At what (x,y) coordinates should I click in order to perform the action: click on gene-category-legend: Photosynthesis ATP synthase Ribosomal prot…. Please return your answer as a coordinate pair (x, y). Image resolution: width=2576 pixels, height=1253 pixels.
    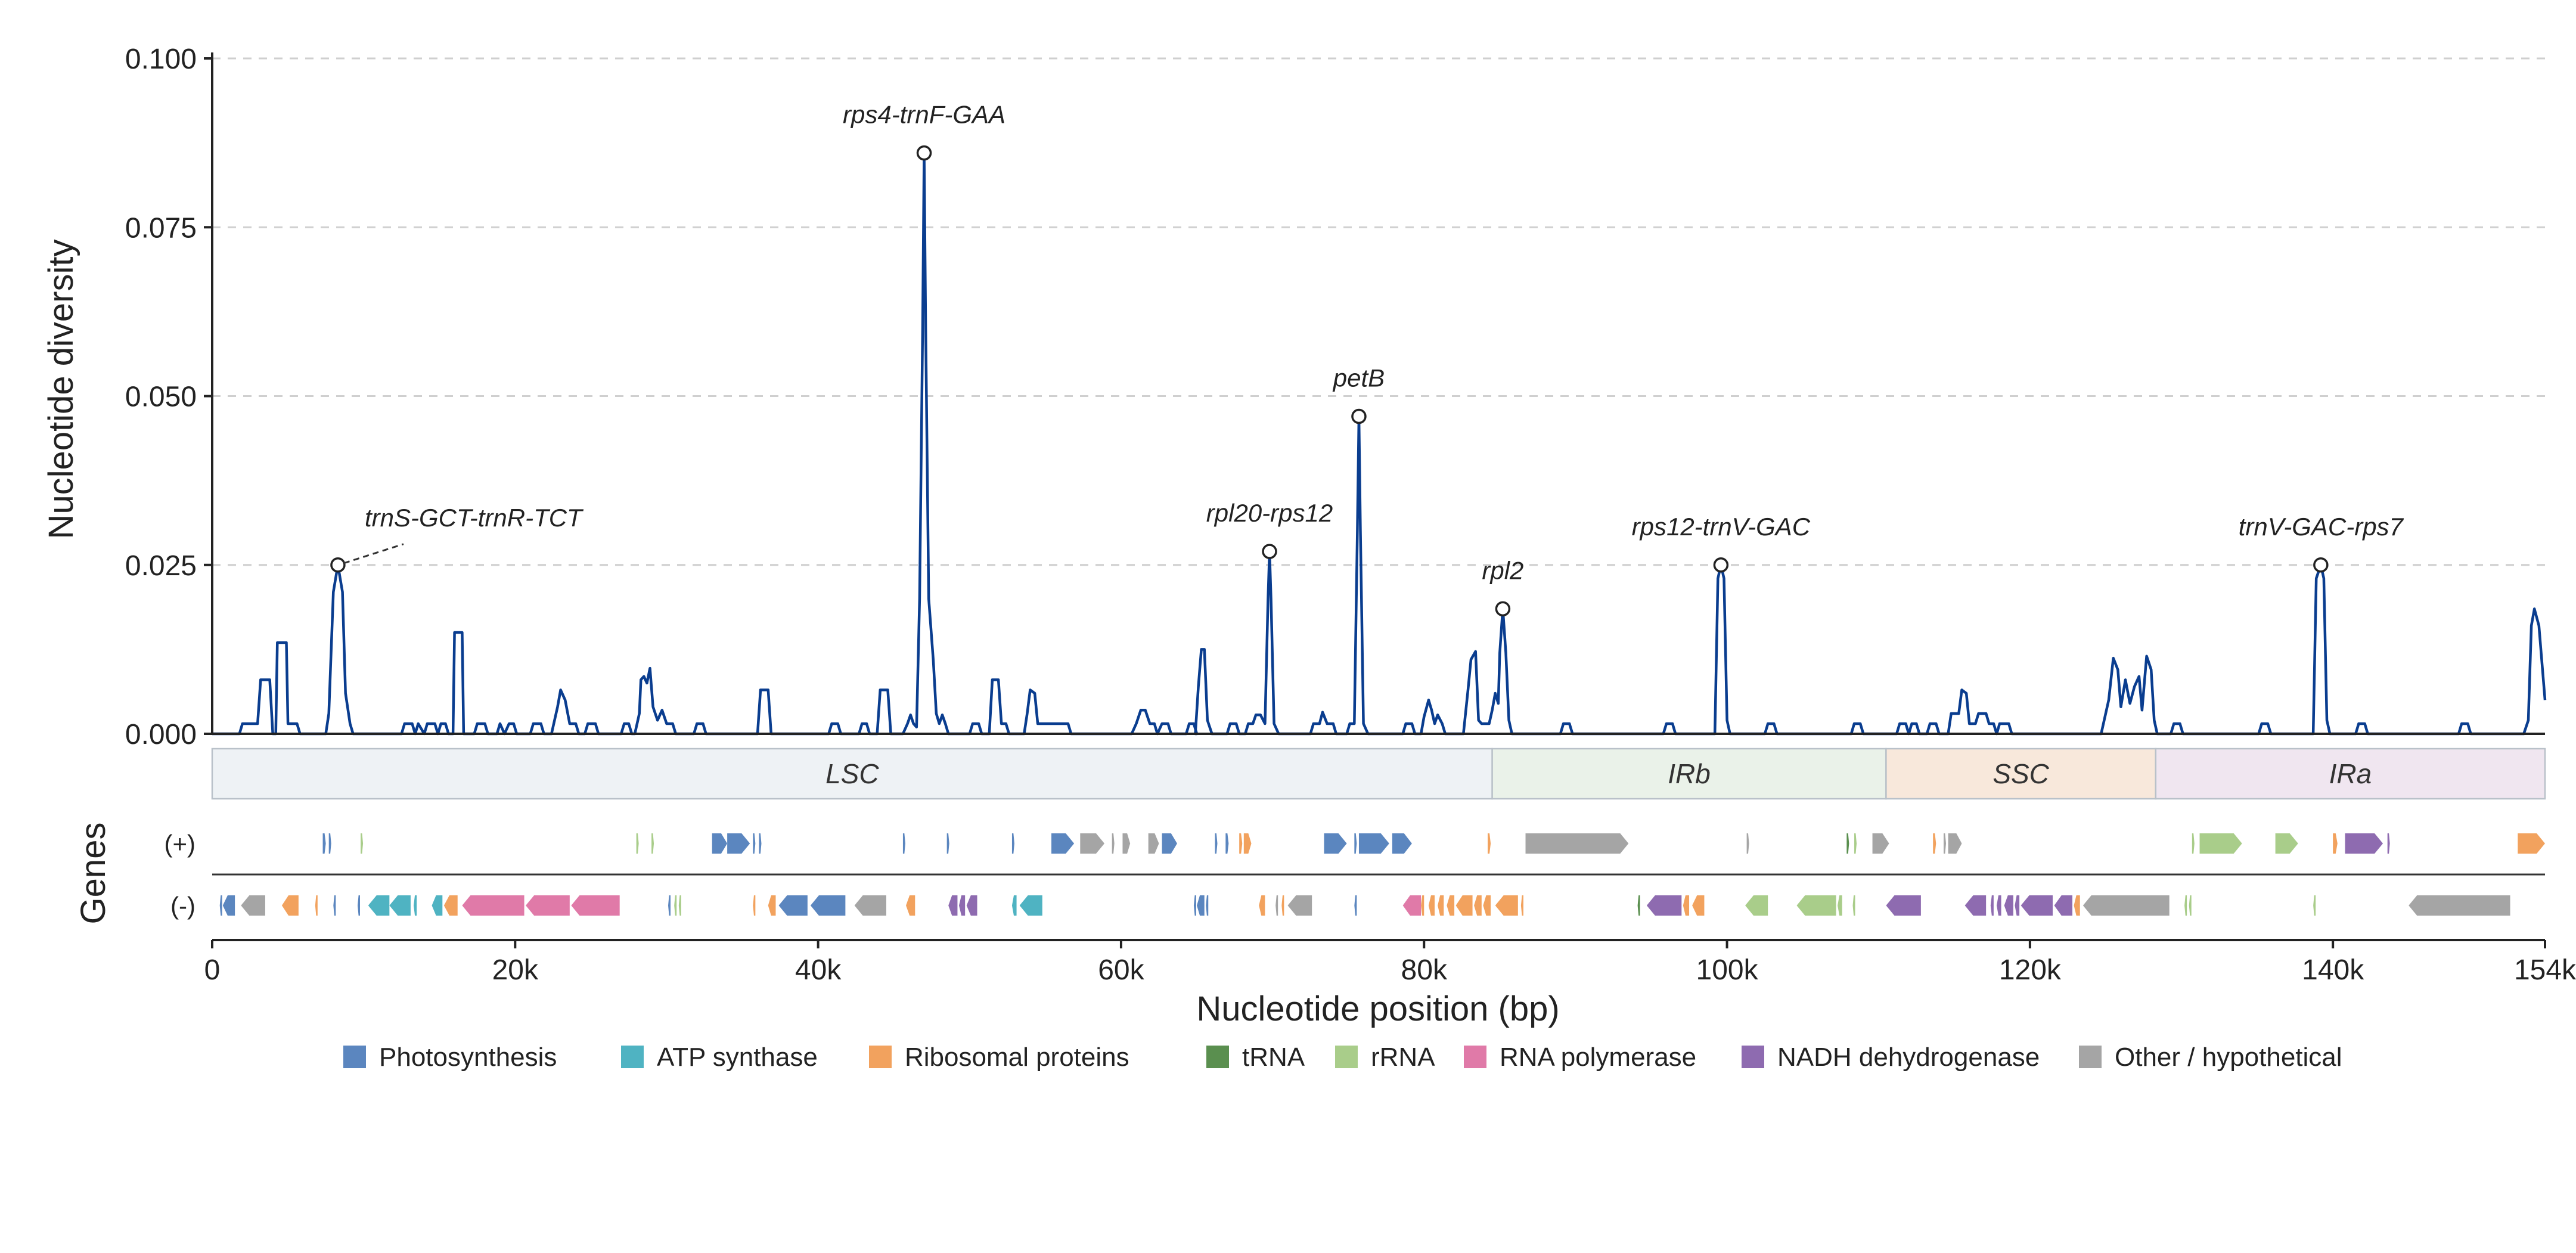
    Looking at the image, I should click on (1343, 1057).